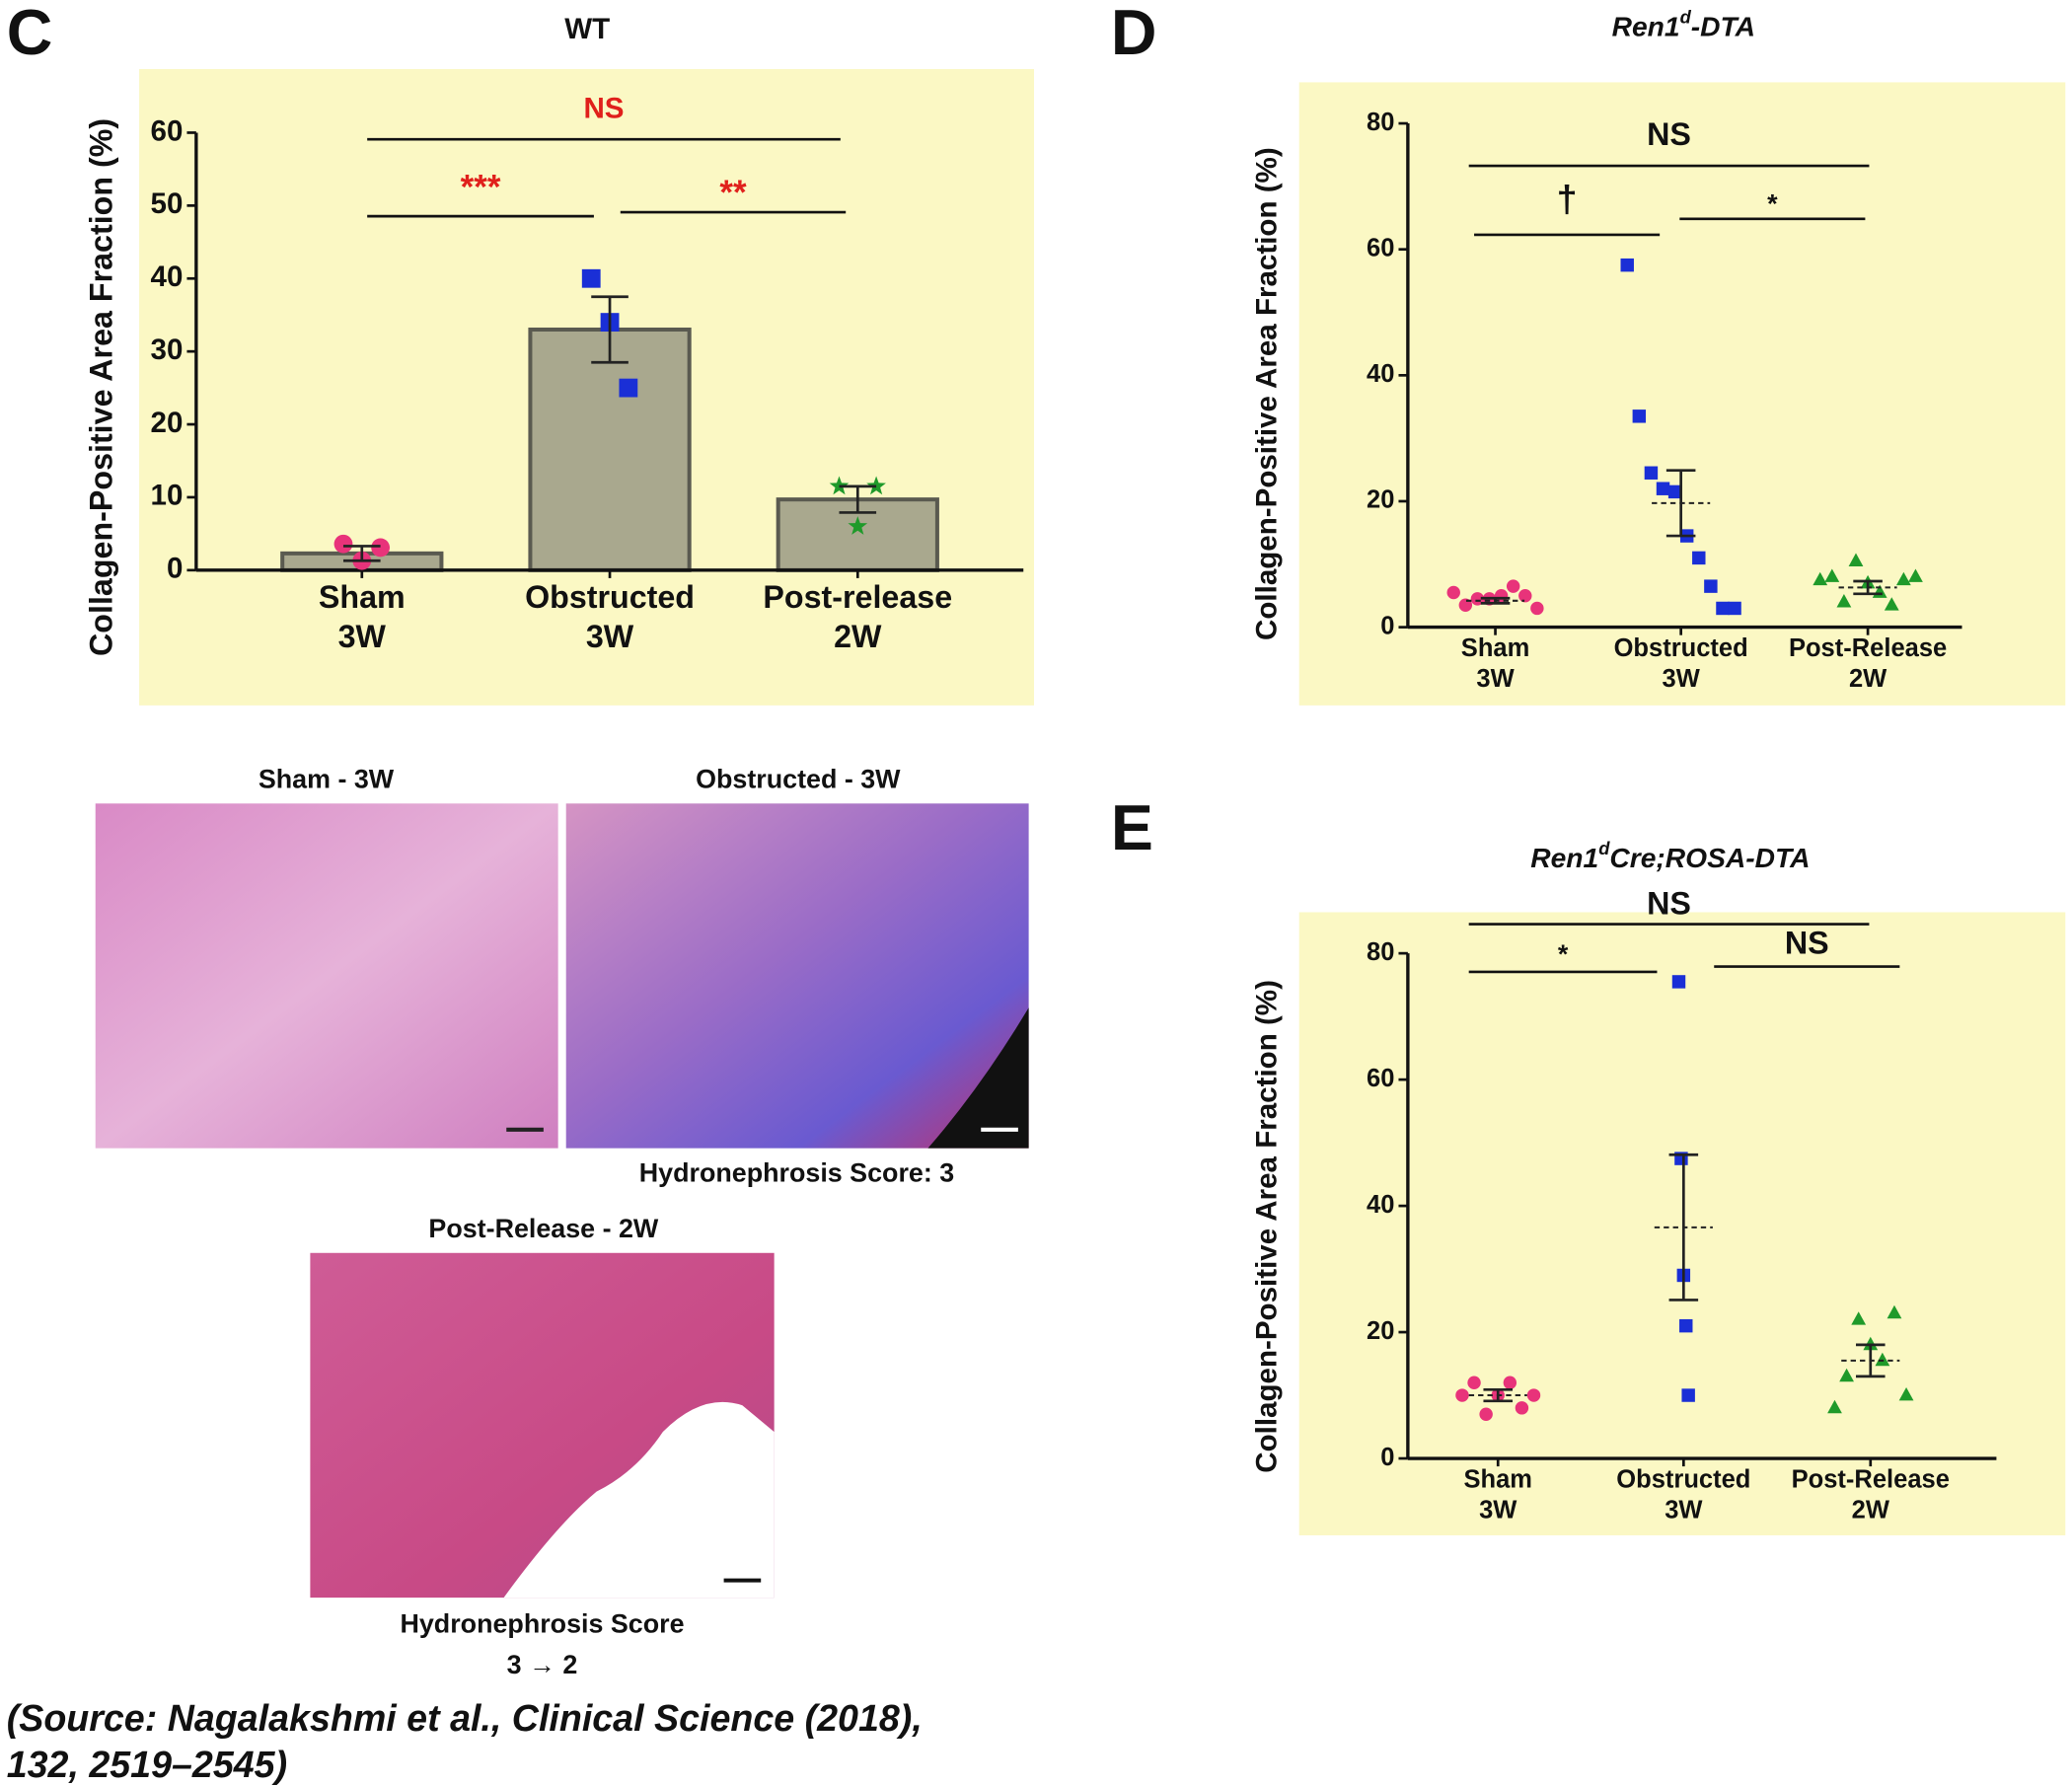  What do you see at coordinates (978, 1078) in the screenshot?
I see `micrograph-dark` at bounding box center [978, 1078].